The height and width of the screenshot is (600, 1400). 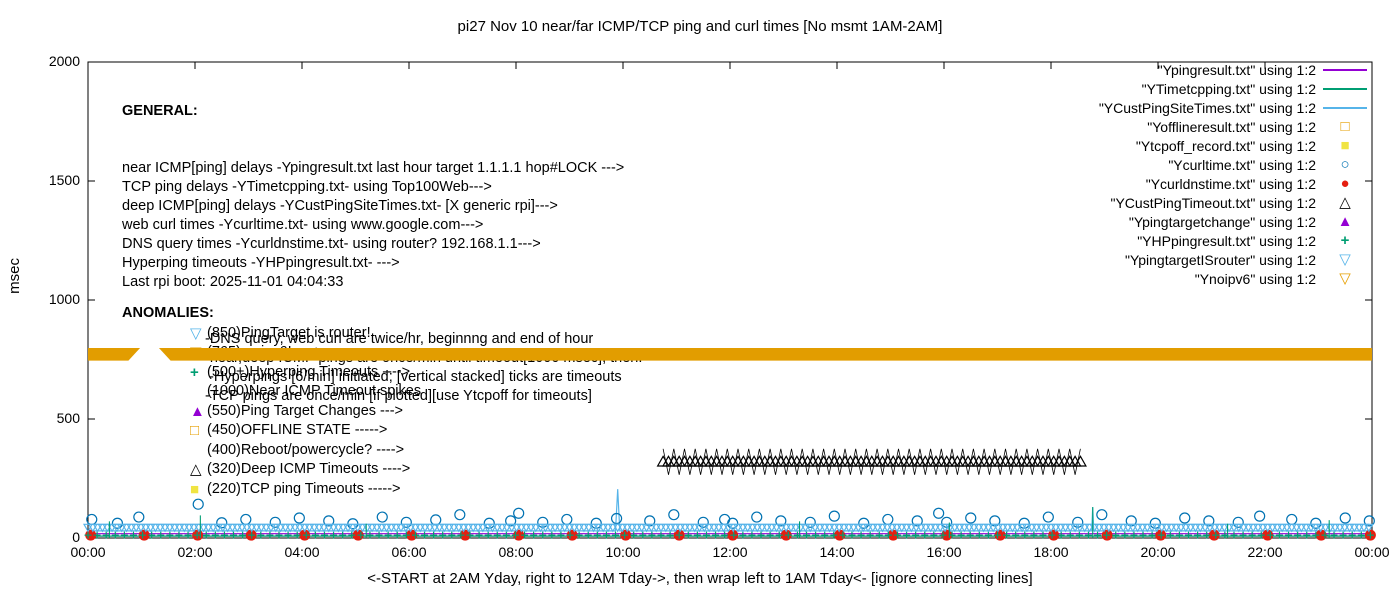 I want to click on legend-label: "YCustPingTimeout.txt" using 1:2, so click(x=1213, y=202).